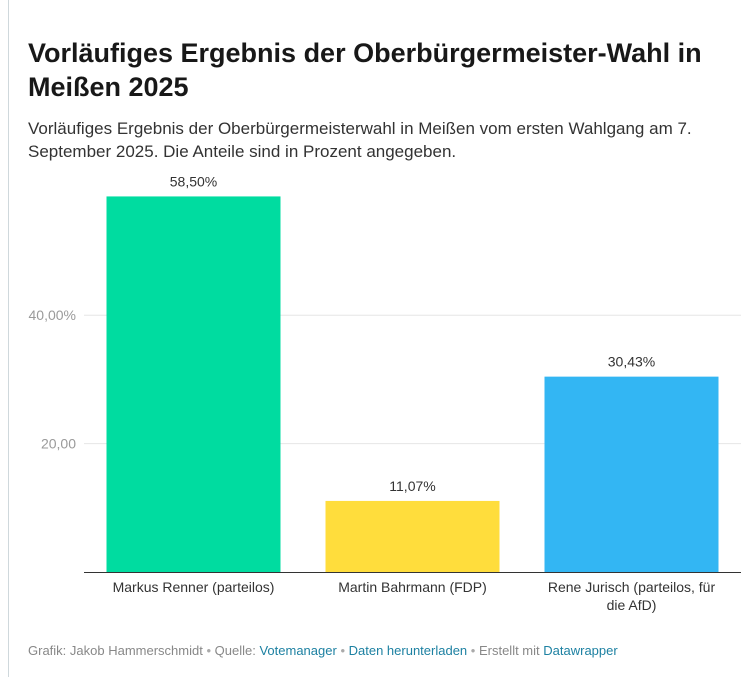  I want to click on footer-made-with: Erstellt mit, so click(509, 650).